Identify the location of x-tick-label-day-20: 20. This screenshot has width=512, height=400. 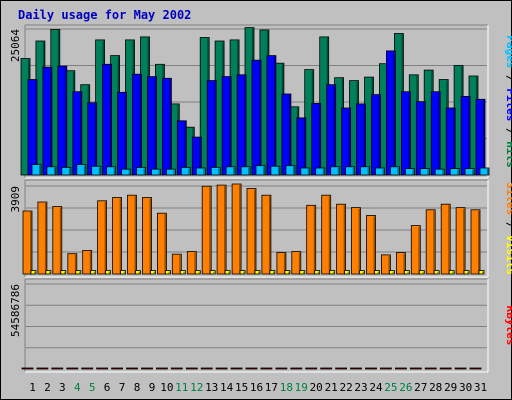
(316, 387).